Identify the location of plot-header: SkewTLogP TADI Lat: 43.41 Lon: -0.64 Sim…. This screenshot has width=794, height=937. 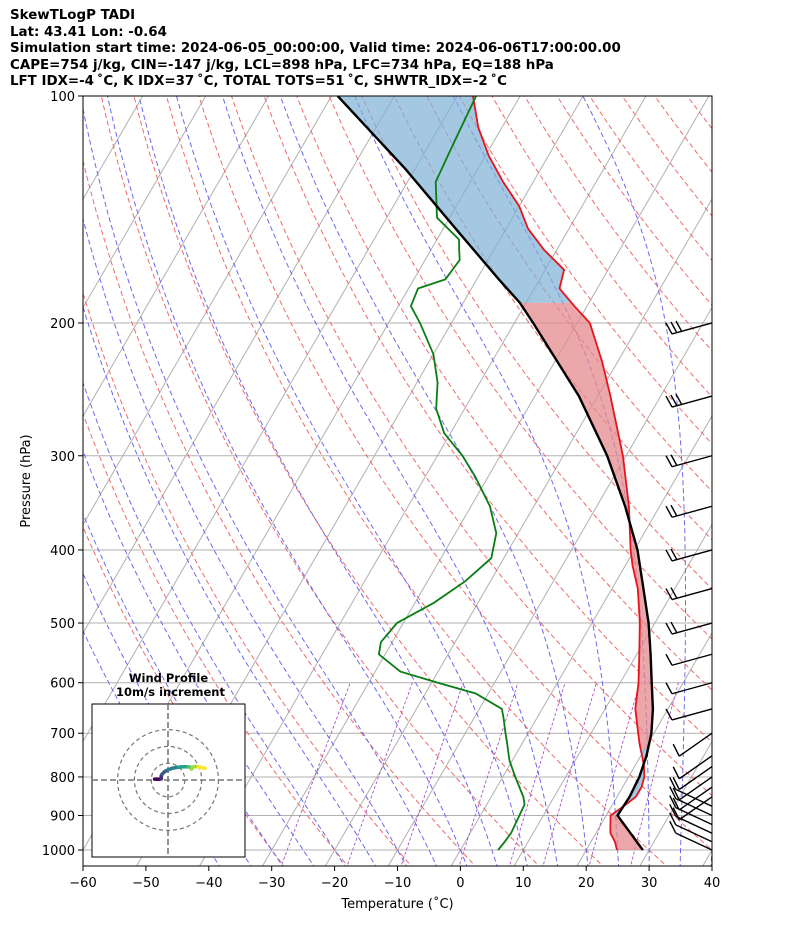
(315, 49).